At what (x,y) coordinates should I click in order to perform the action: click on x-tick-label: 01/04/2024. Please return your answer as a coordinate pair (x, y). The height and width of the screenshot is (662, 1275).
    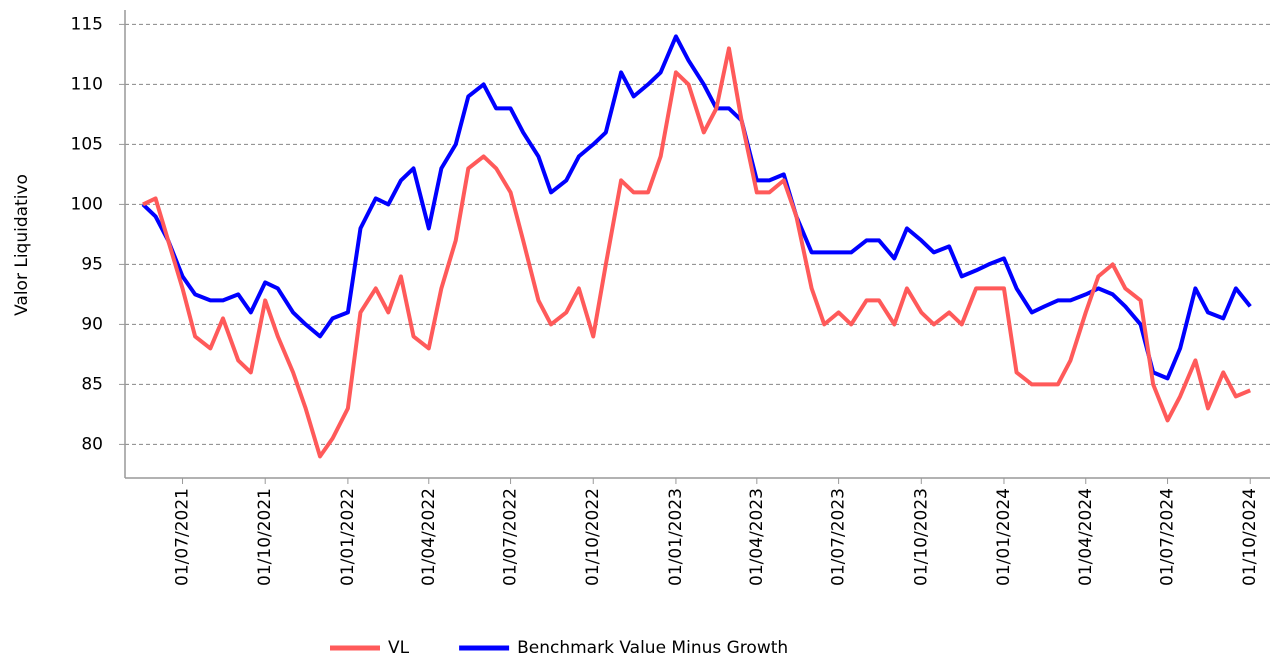
    Looking at the image, I should click on (1086, 537).